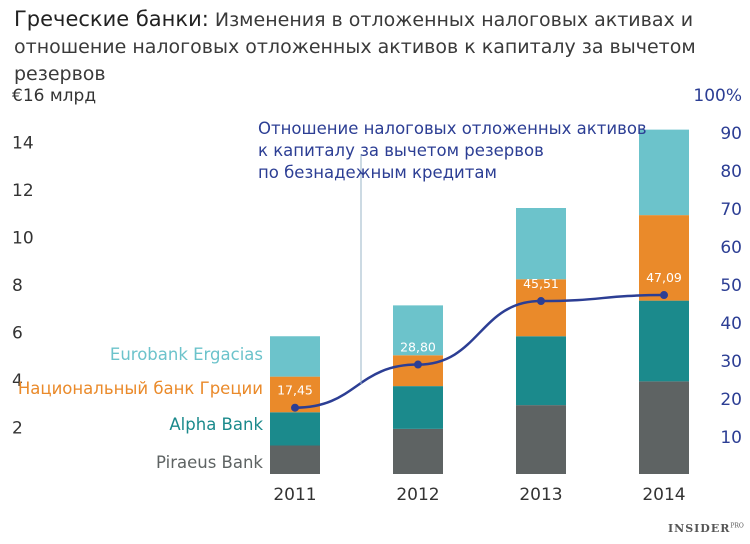  Describe the element at coordinates (23, 239) in the screenshot. I see `y-left-tick-label: 10` at that location.